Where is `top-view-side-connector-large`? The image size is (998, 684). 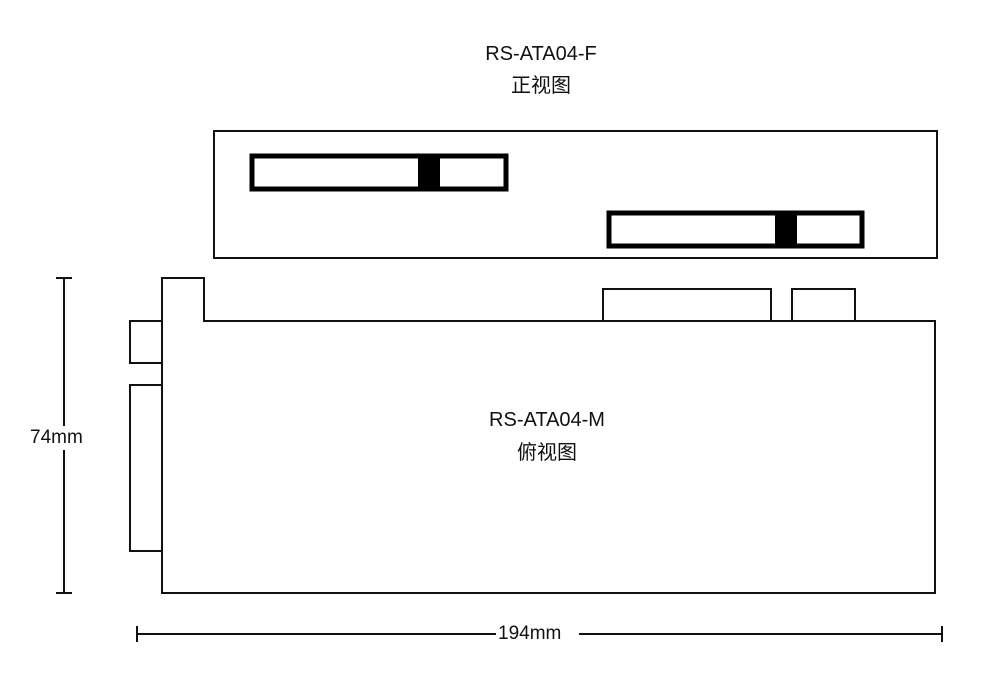
top-view-side-connector-large is located at coordinates (146, 468).